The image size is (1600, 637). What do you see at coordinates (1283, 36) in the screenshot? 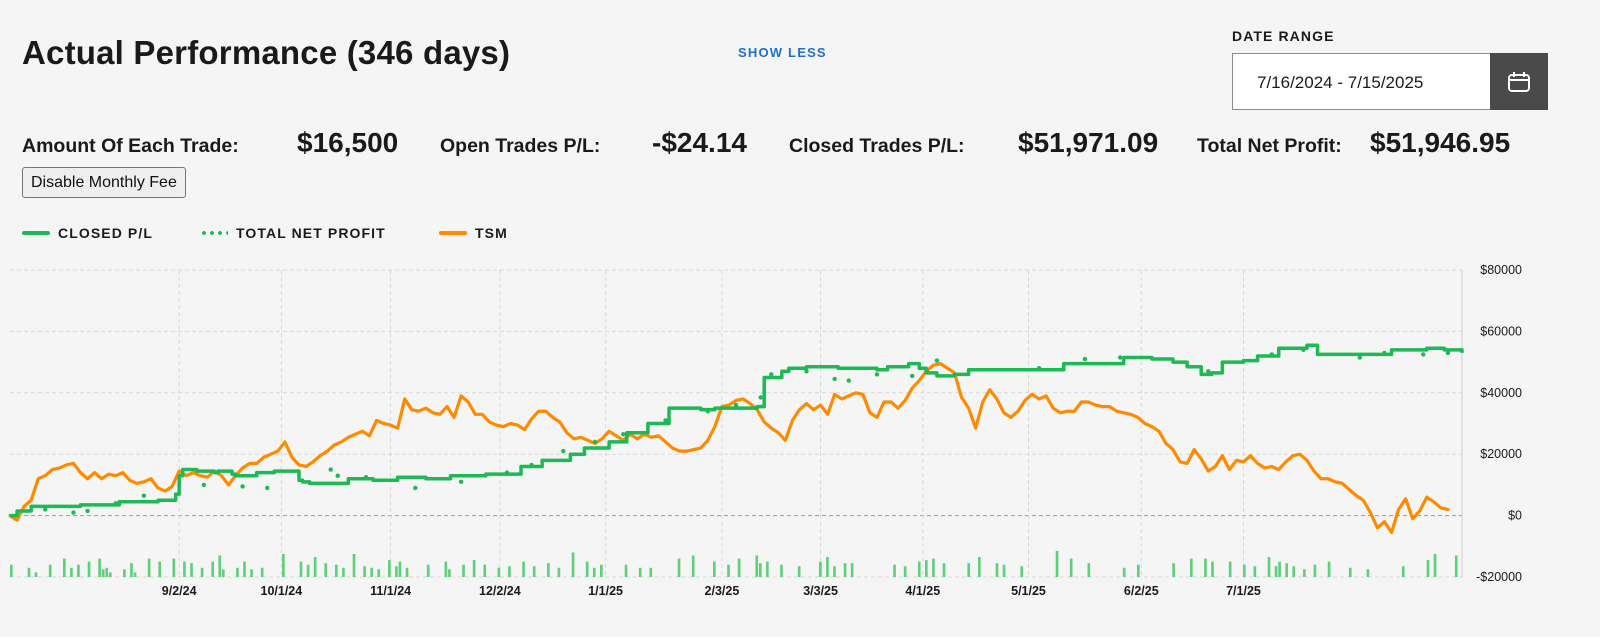
I see `date-range-label: DATE RANGE` at bounding box center [1283, 36].